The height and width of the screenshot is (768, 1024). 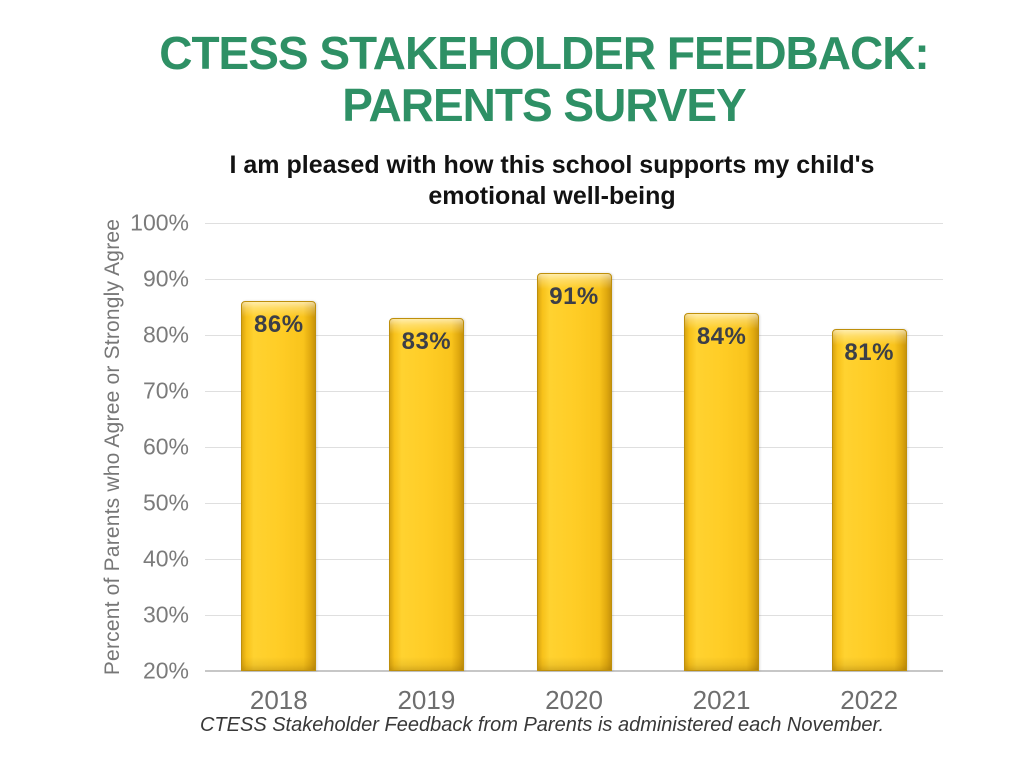 What do you see at coordinates (869, 500) in the screenshot?
I see `bar-2022: 81%` at bounding box center [869, 500].